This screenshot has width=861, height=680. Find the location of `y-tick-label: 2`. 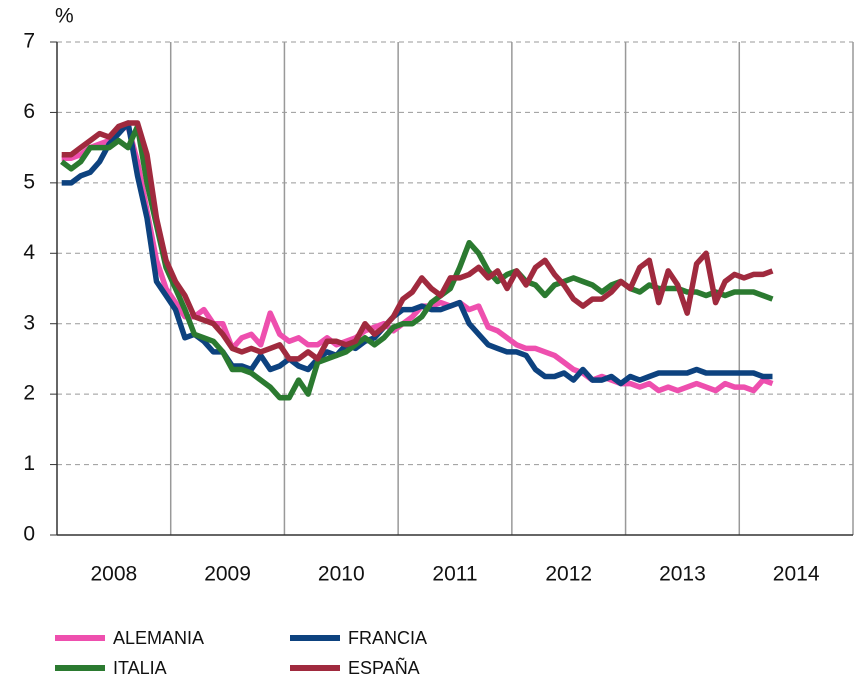

y-tick-label: 2 is located at coordinates (29, 393).